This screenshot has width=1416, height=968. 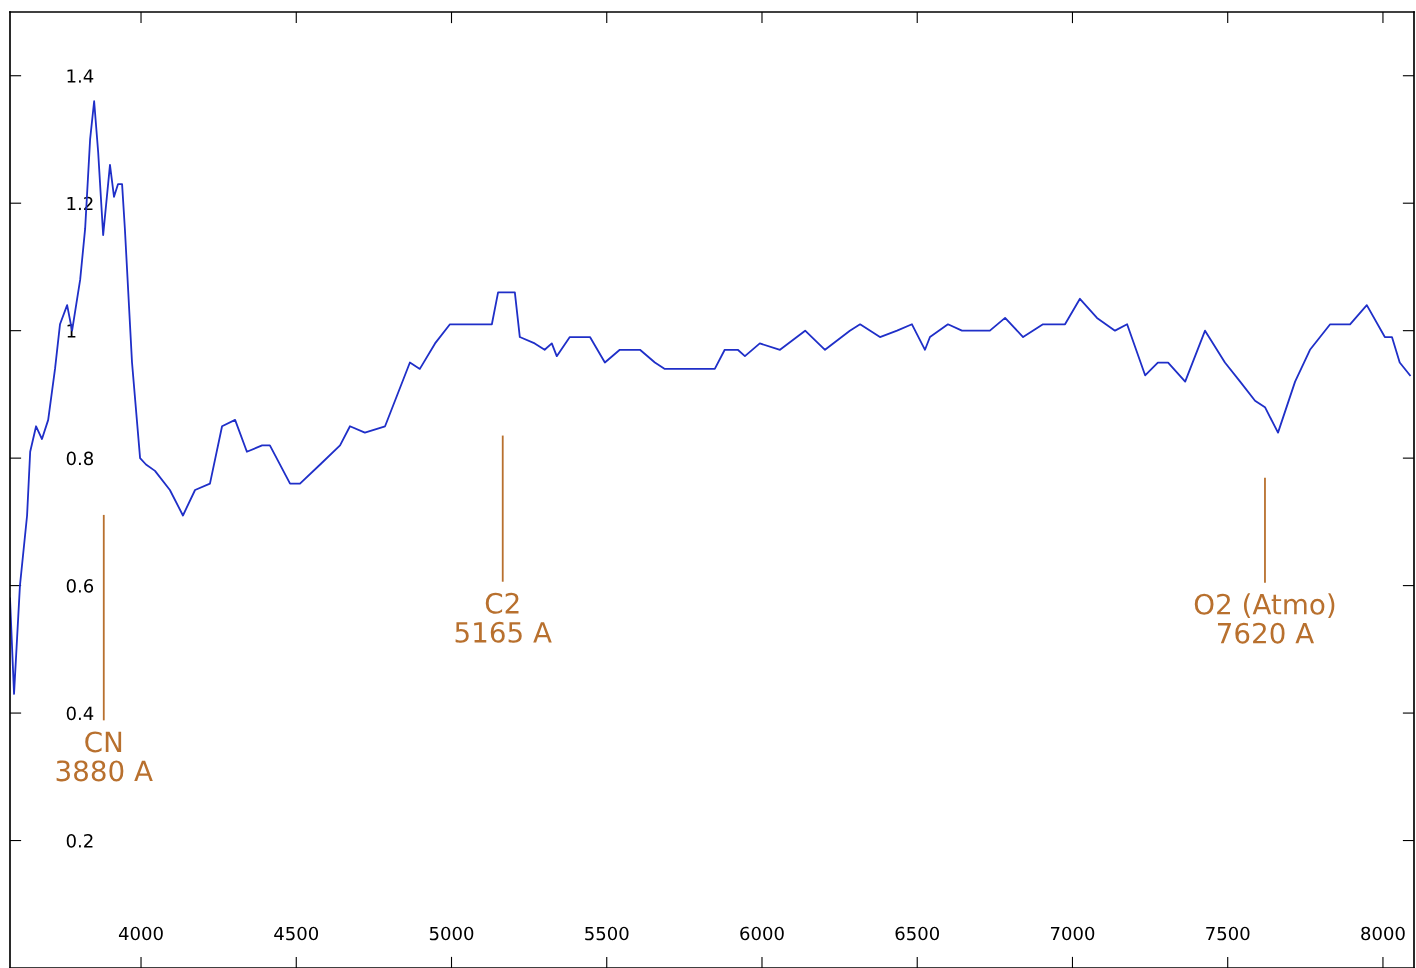 What do you see at coordinates (80, 76) in the screenshot?
I see `y-tick-label: 1.4` at bounding box center [80, 76].